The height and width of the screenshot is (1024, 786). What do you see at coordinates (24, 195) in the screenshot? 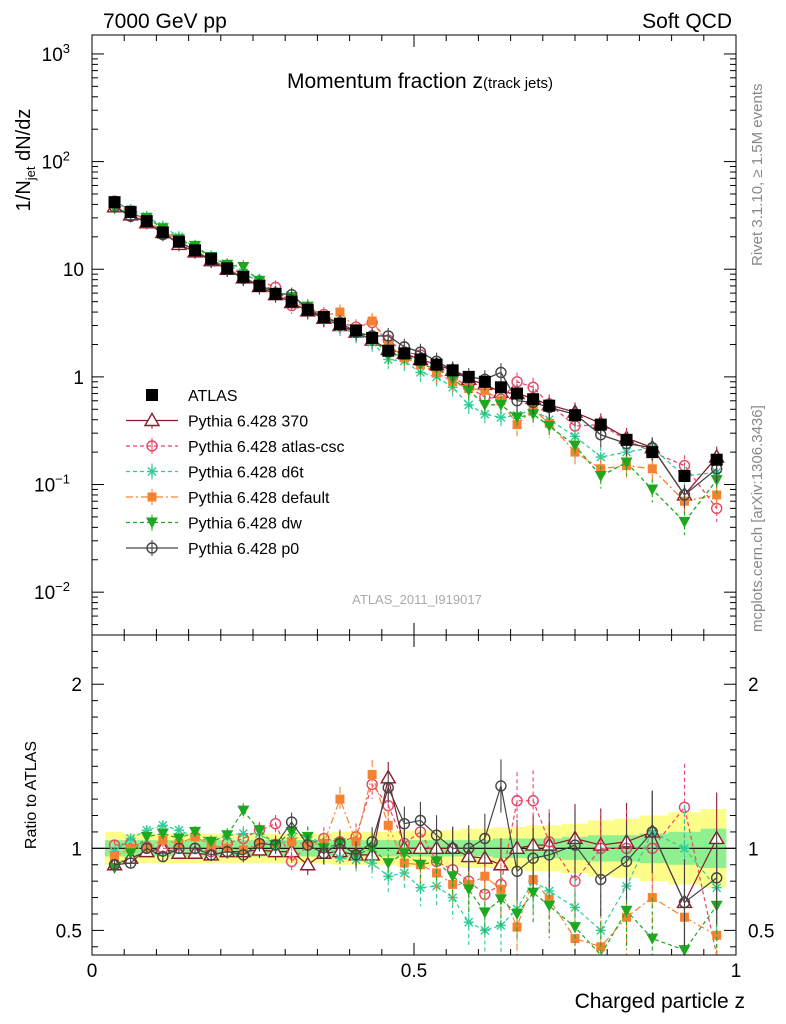
I see `y-label-main: 1/N` at bounding box center [24, 195].